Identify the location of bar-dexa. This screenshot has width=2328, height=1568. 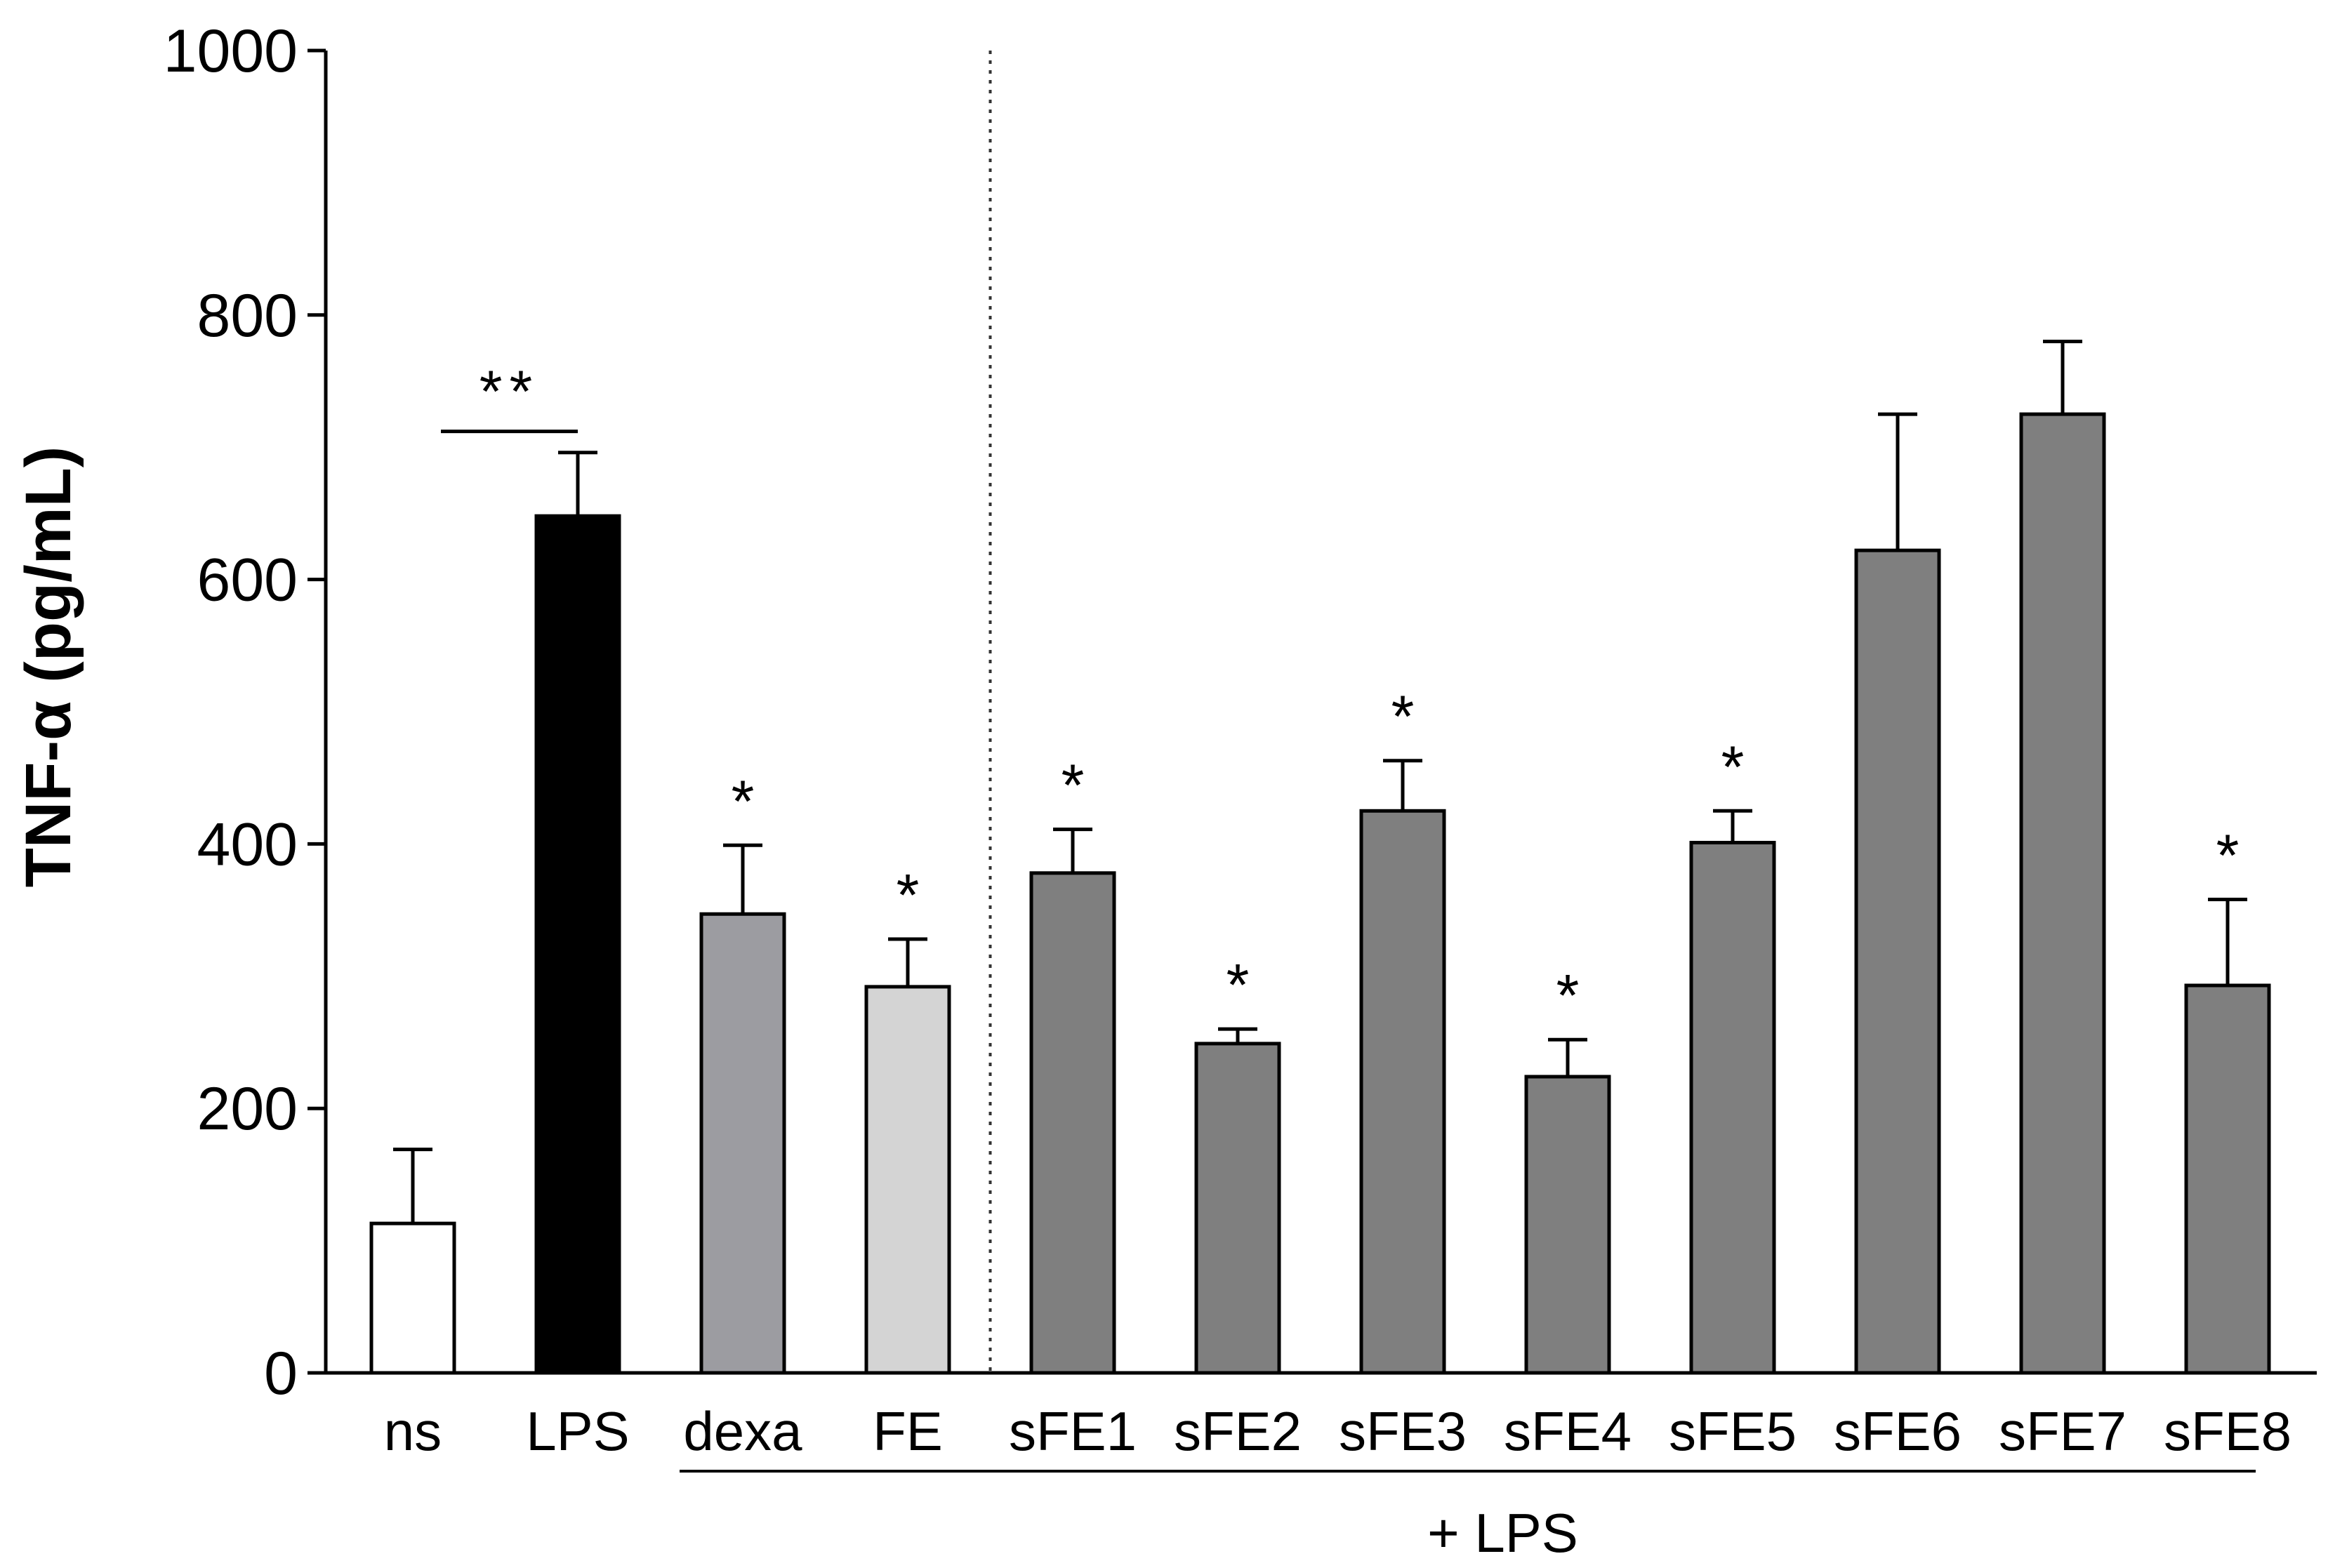
(743, 1143).